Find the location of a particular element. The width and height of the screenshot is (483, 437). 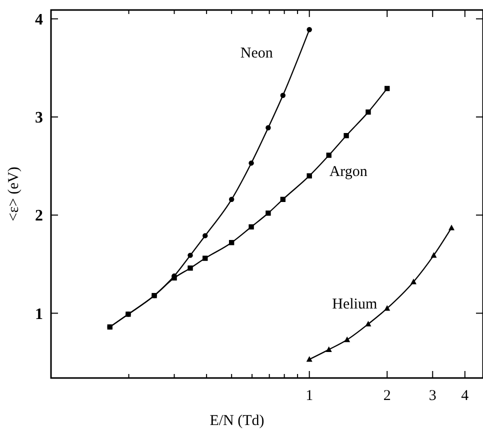

x-axis-title: E/N (Td) is located at coordinates (237, 421).